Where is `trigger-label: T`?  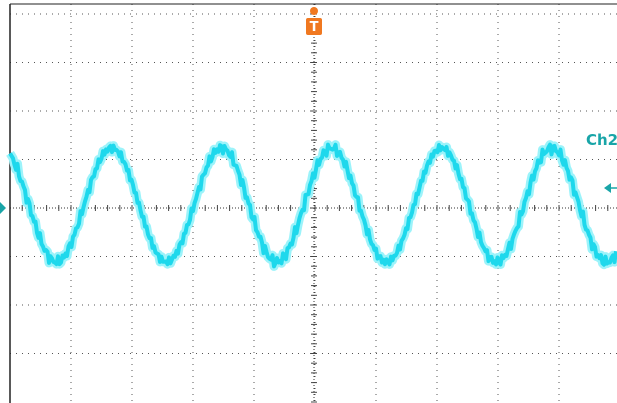
trigger-label: T is located at coordinates (314, 27).